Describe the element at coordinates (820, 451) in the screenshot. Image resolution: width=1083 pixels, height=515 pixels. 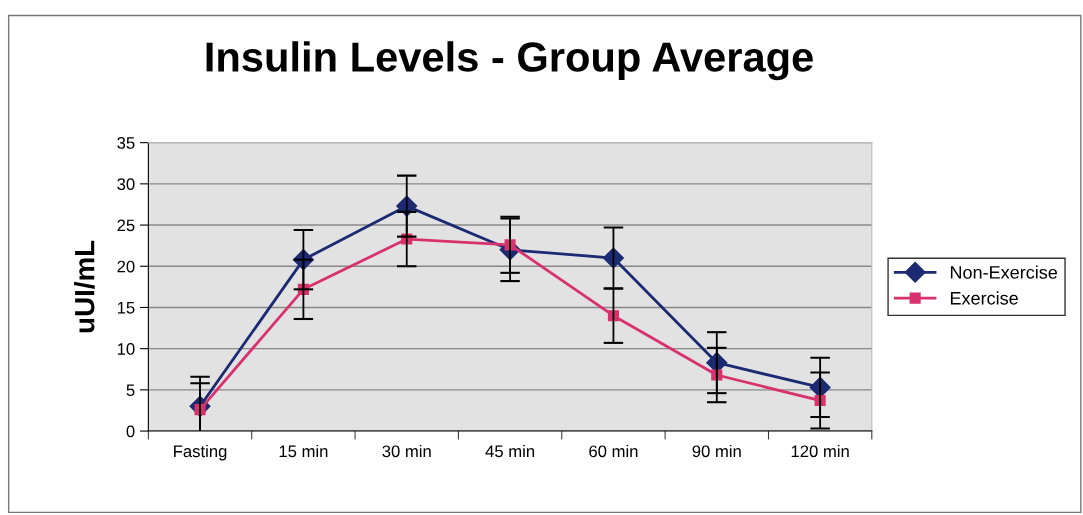
I see `x-tick-label: 120 min` at that location.